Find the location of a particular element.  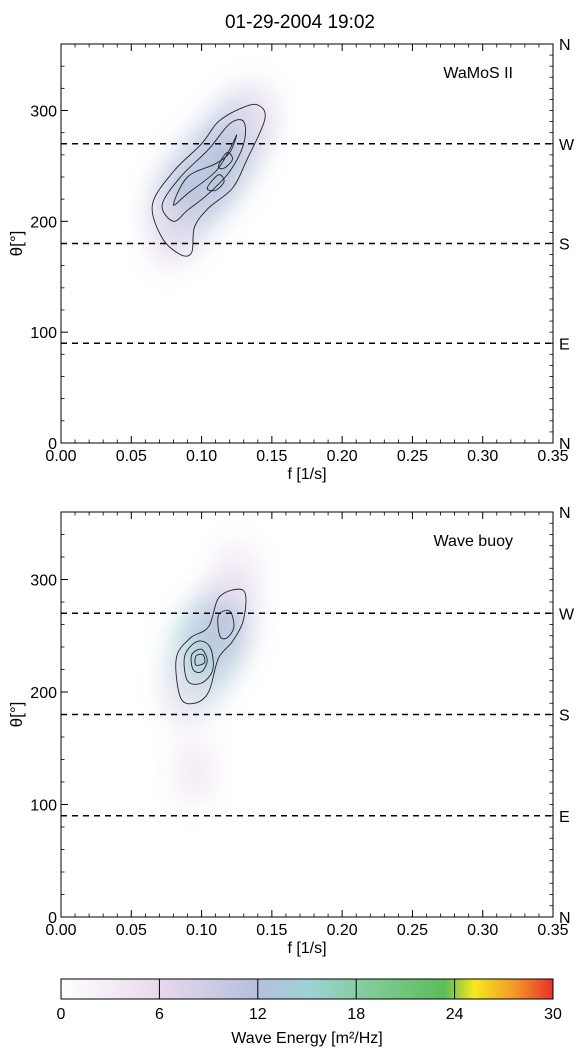

panel-label: WaMoS II is located at coordinates (478, 73).